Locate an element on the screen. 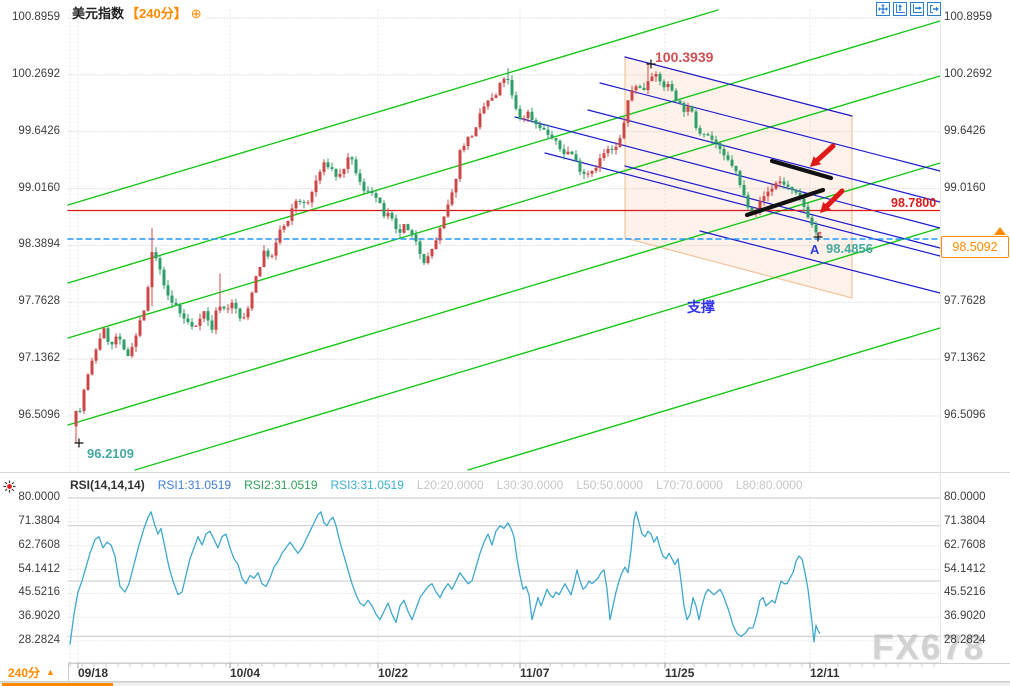  rsi-header-item: L30:30.0000 is located at coordinates (530, 485).